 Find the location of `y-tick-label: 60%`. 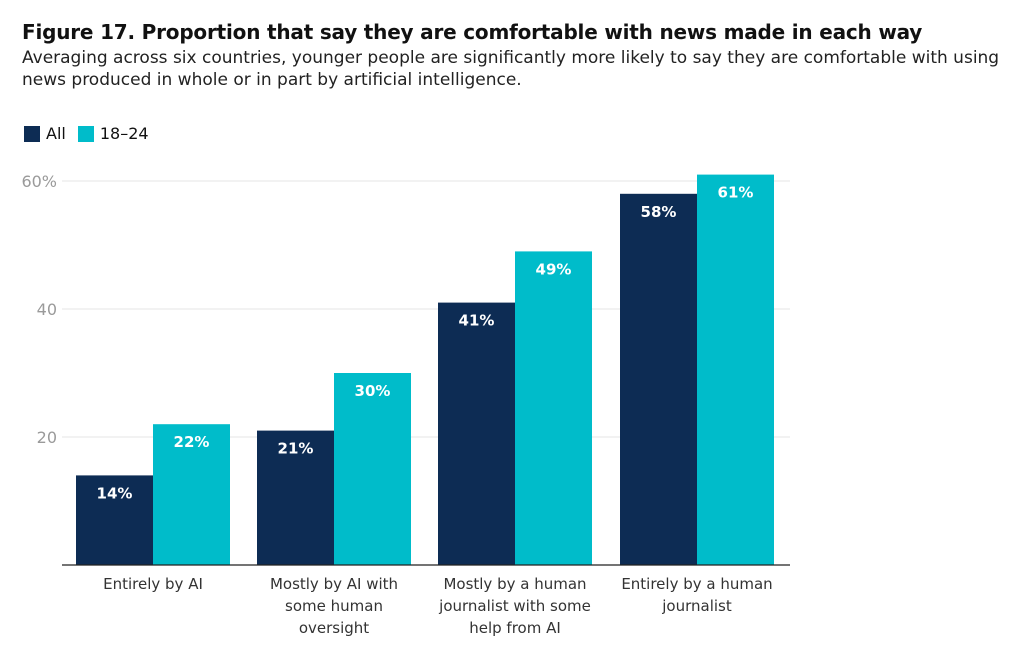

y-tick-label: 60% is located at coordinates (39, 181).